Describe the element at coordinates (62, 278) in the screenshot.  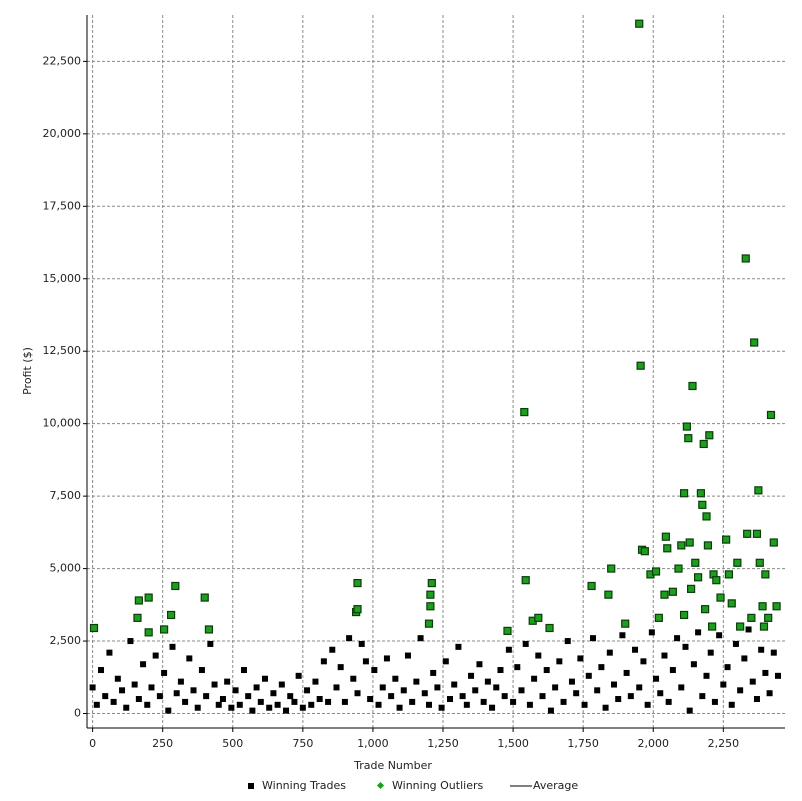
I see `y-tick-label: 15,000` at that location.